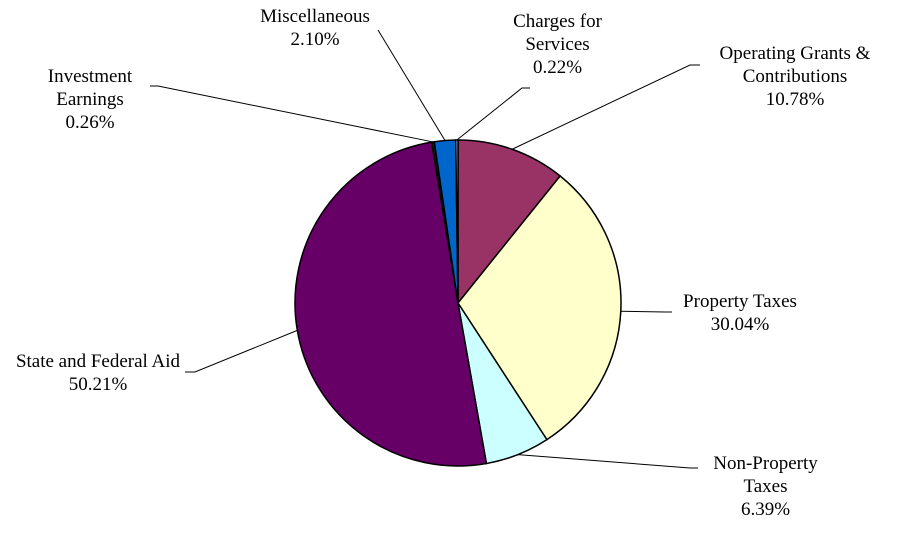 The image size is (898, 534). What do you see at coordinates (315, 28) in the screenshot?
I see `slice-label: Miscellaneous 2.10%` at bounding box center [315, 28].